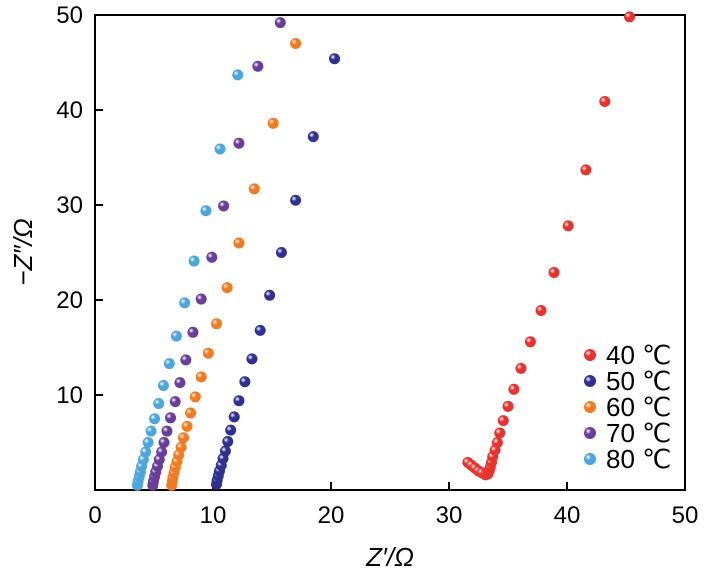  Describe the element at coordinates (187, 280) in the screenshot. I see `series-5-points` at that location.